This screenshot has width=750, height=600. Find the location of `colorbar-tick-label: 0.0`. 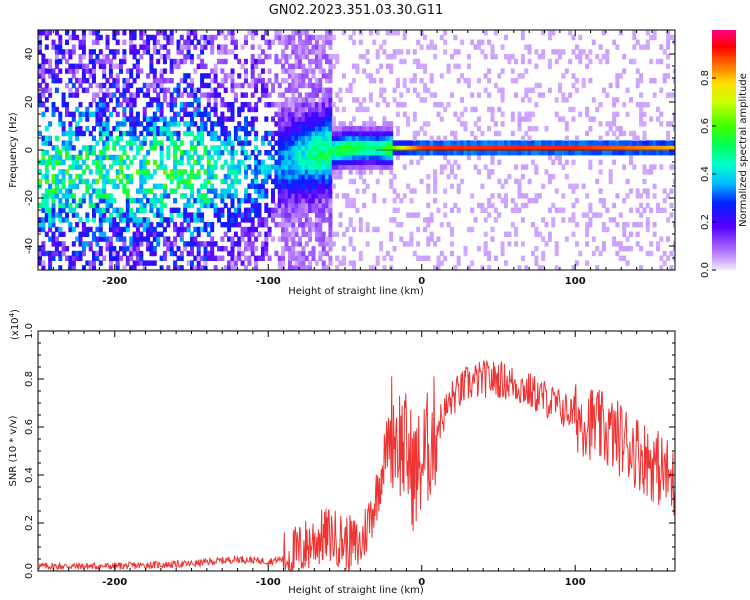

colorbar-tick-label: 0.0 is located at coordinates (705, 270).